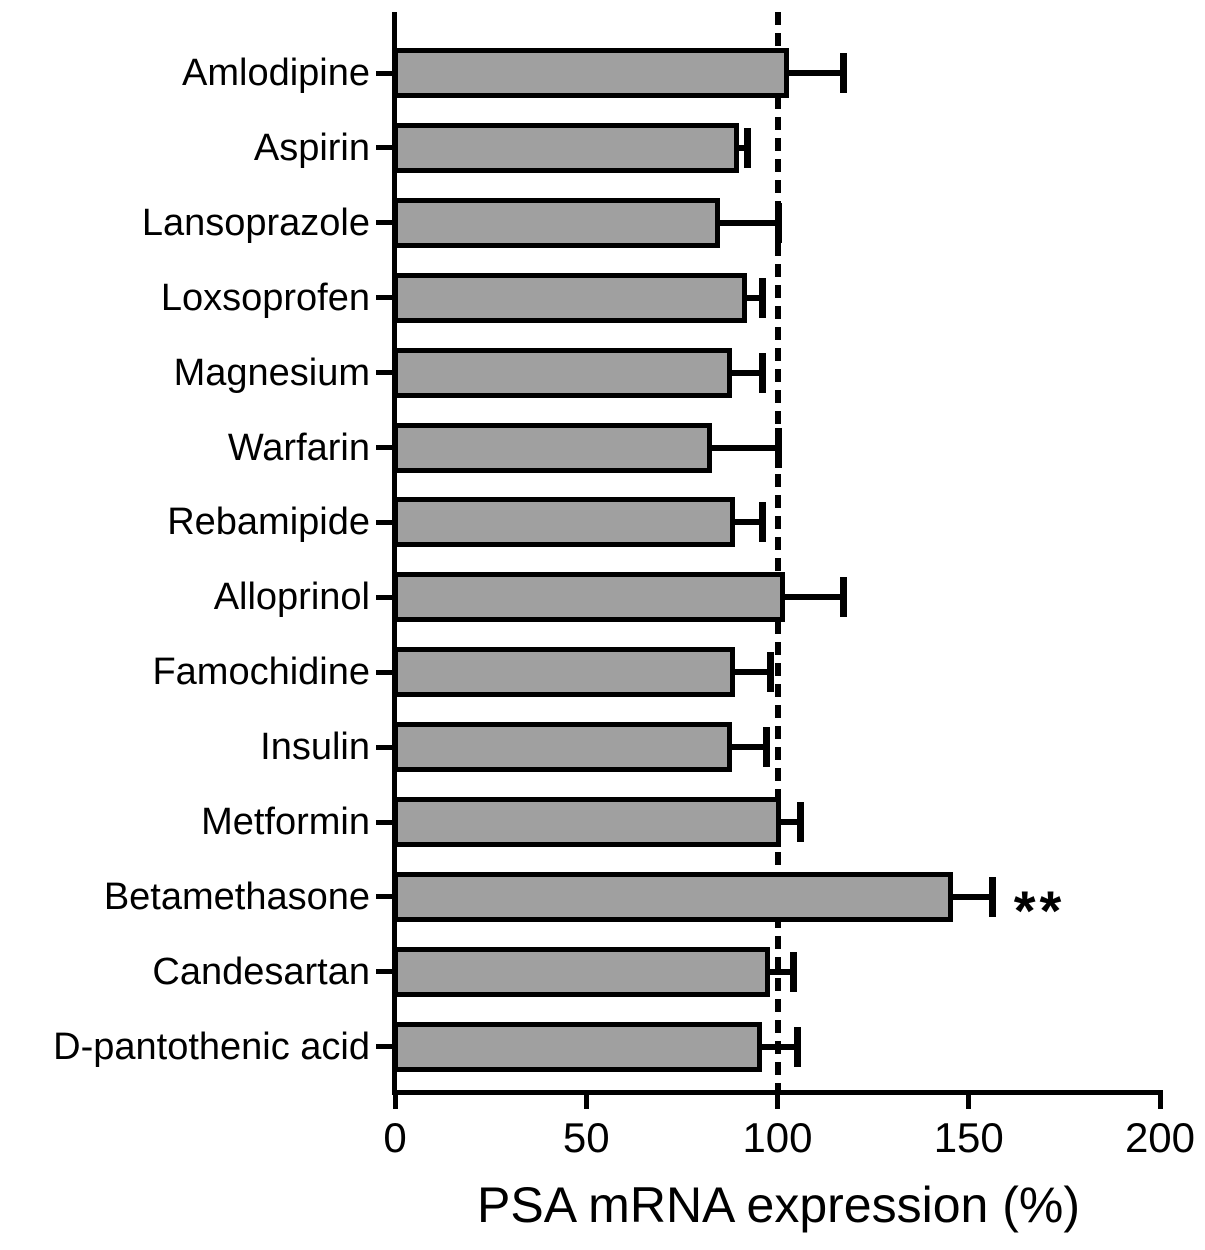 This screenshot has height=1250, width=1205. What do you see at coordinates (586, 1137) in the screenshot?
I see `x-axis-tick-label: 50` at bounding box center [586, 1137].